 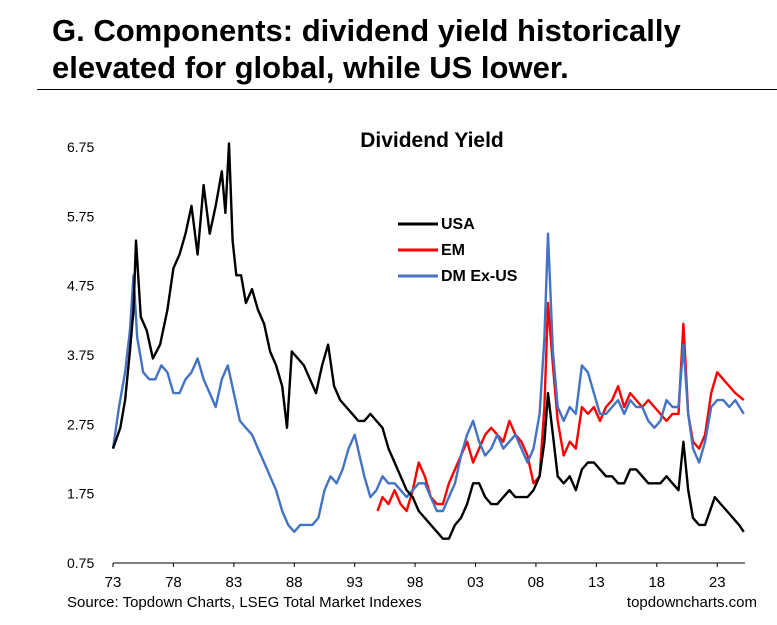 What do you see at coordinates (80, 147) in the screenshot?
I see `y-tick-label: 6.75` at bounding box center [80, 147].